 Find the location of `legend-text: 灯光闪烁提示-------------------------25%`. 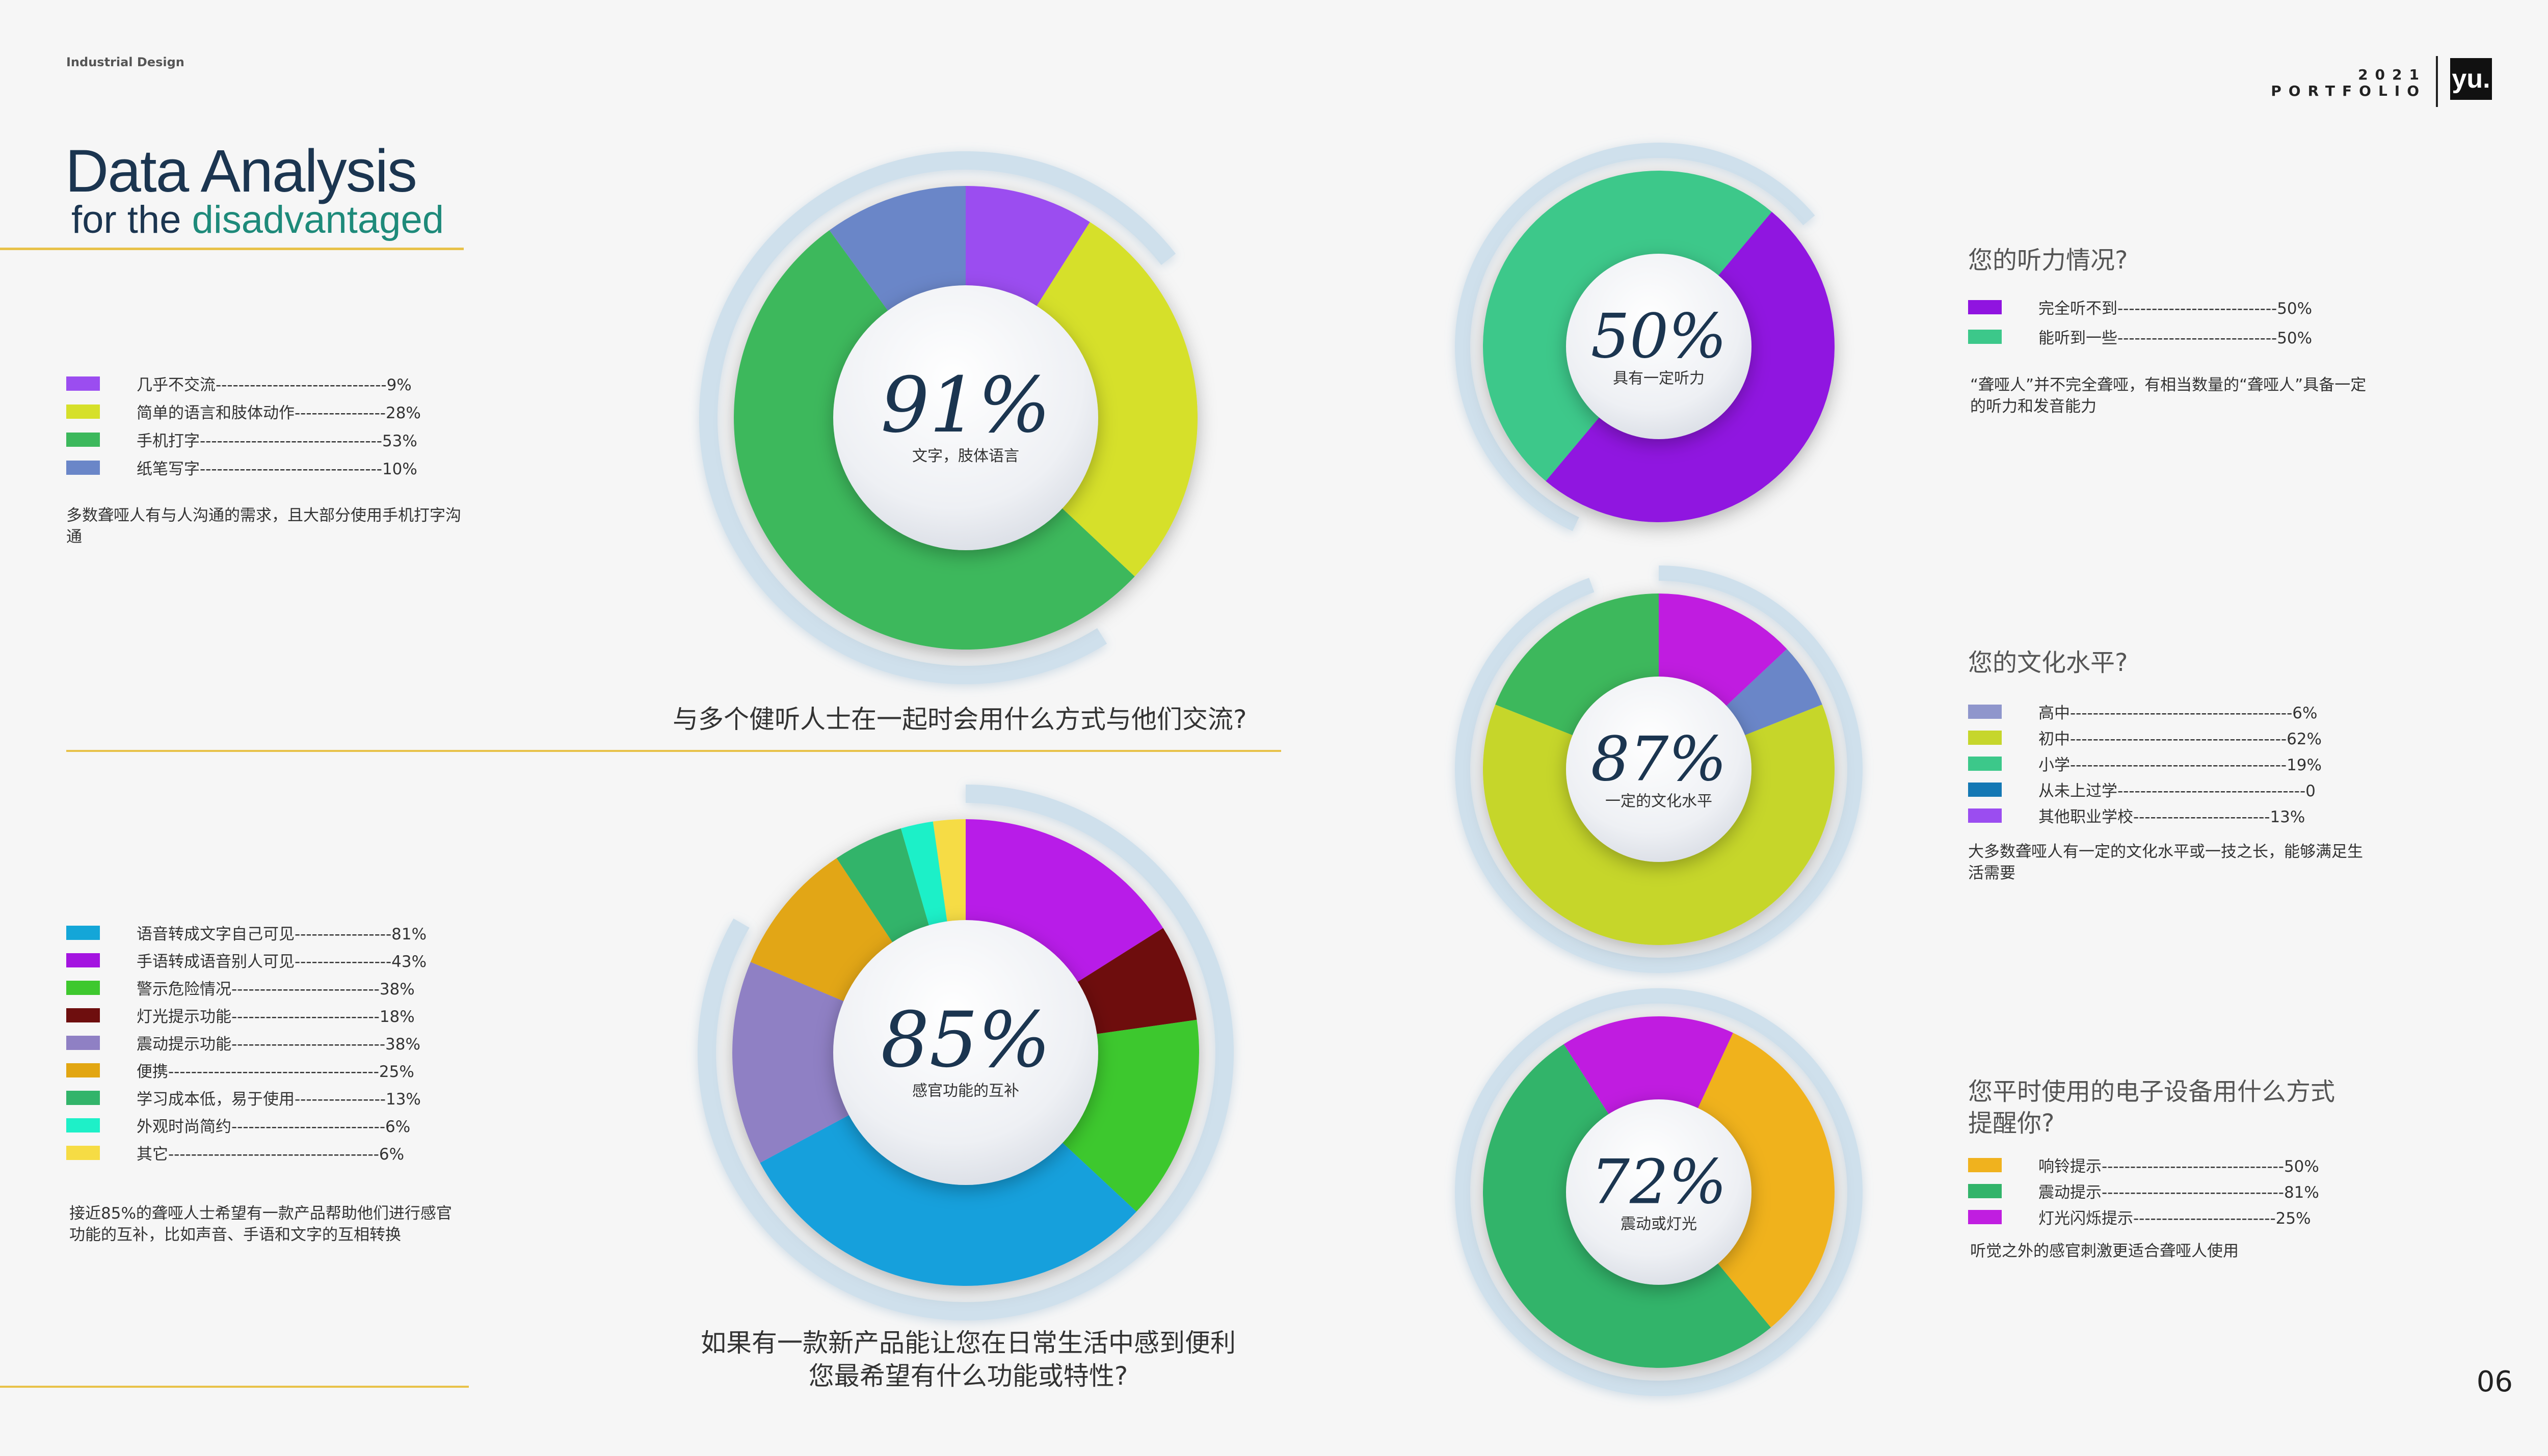

legend-text: 灯光闪烁提示-------------------------25% is located at coordinates (2174, 1219).